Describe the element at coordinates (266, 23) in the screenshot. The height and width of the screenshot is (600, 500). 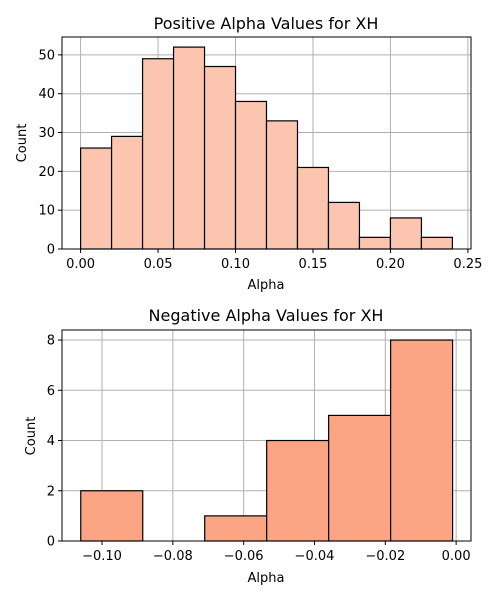
I see `chart-title: Positive Alpha Values for XH` at that location.